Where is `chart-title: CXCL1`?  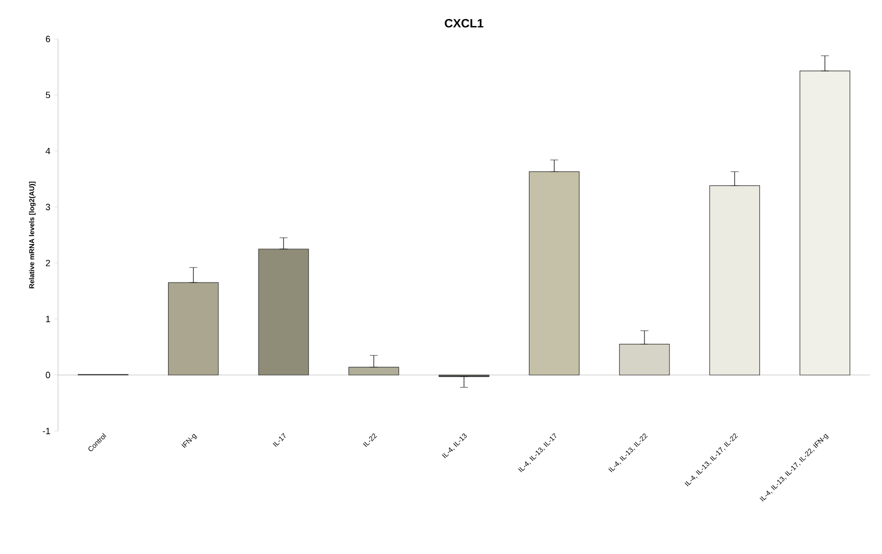 chart-title: CXCL1 is located at coordinates (464, 23).